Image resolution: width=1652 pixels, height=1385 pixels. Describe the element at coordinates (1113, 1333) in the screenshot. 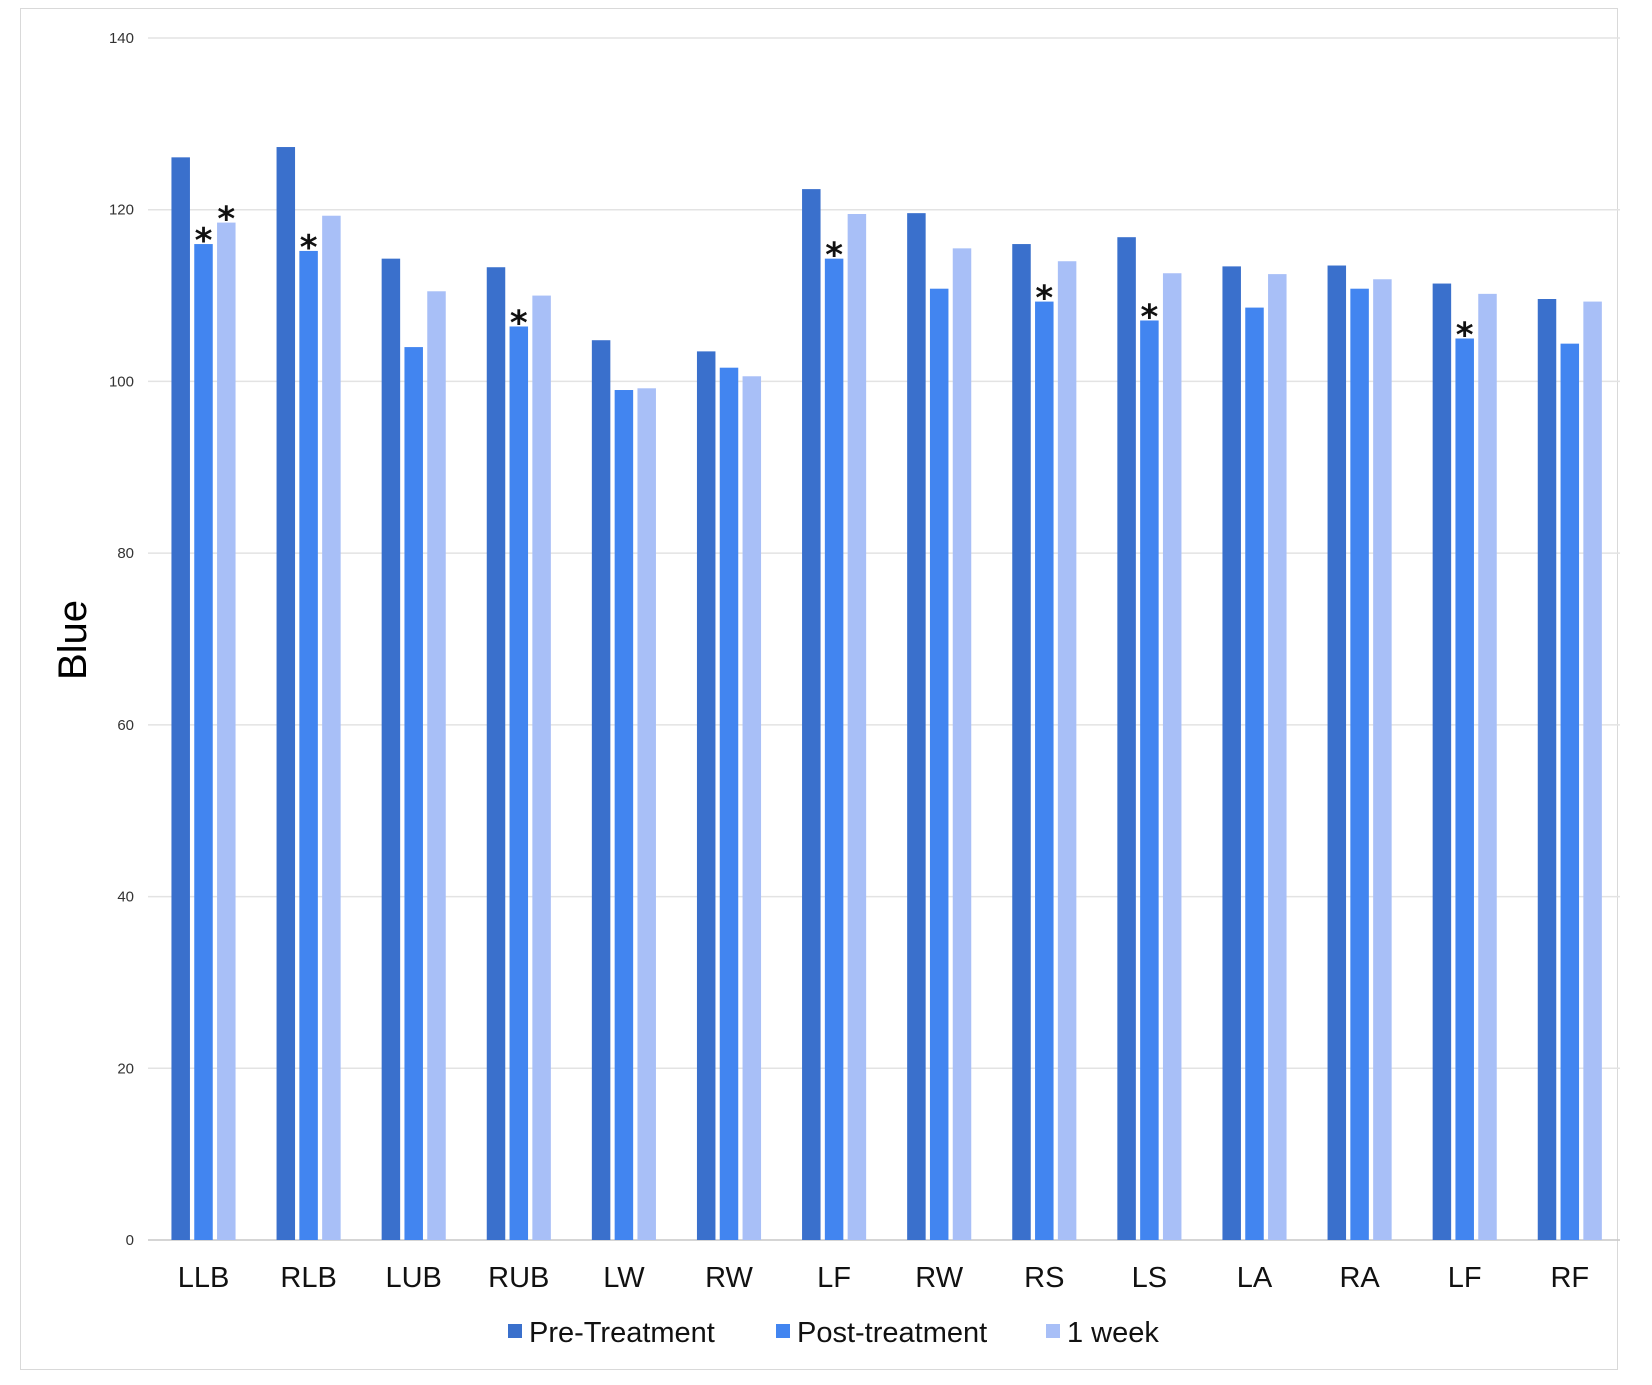

I see `legend-label: 1 week` at that location.